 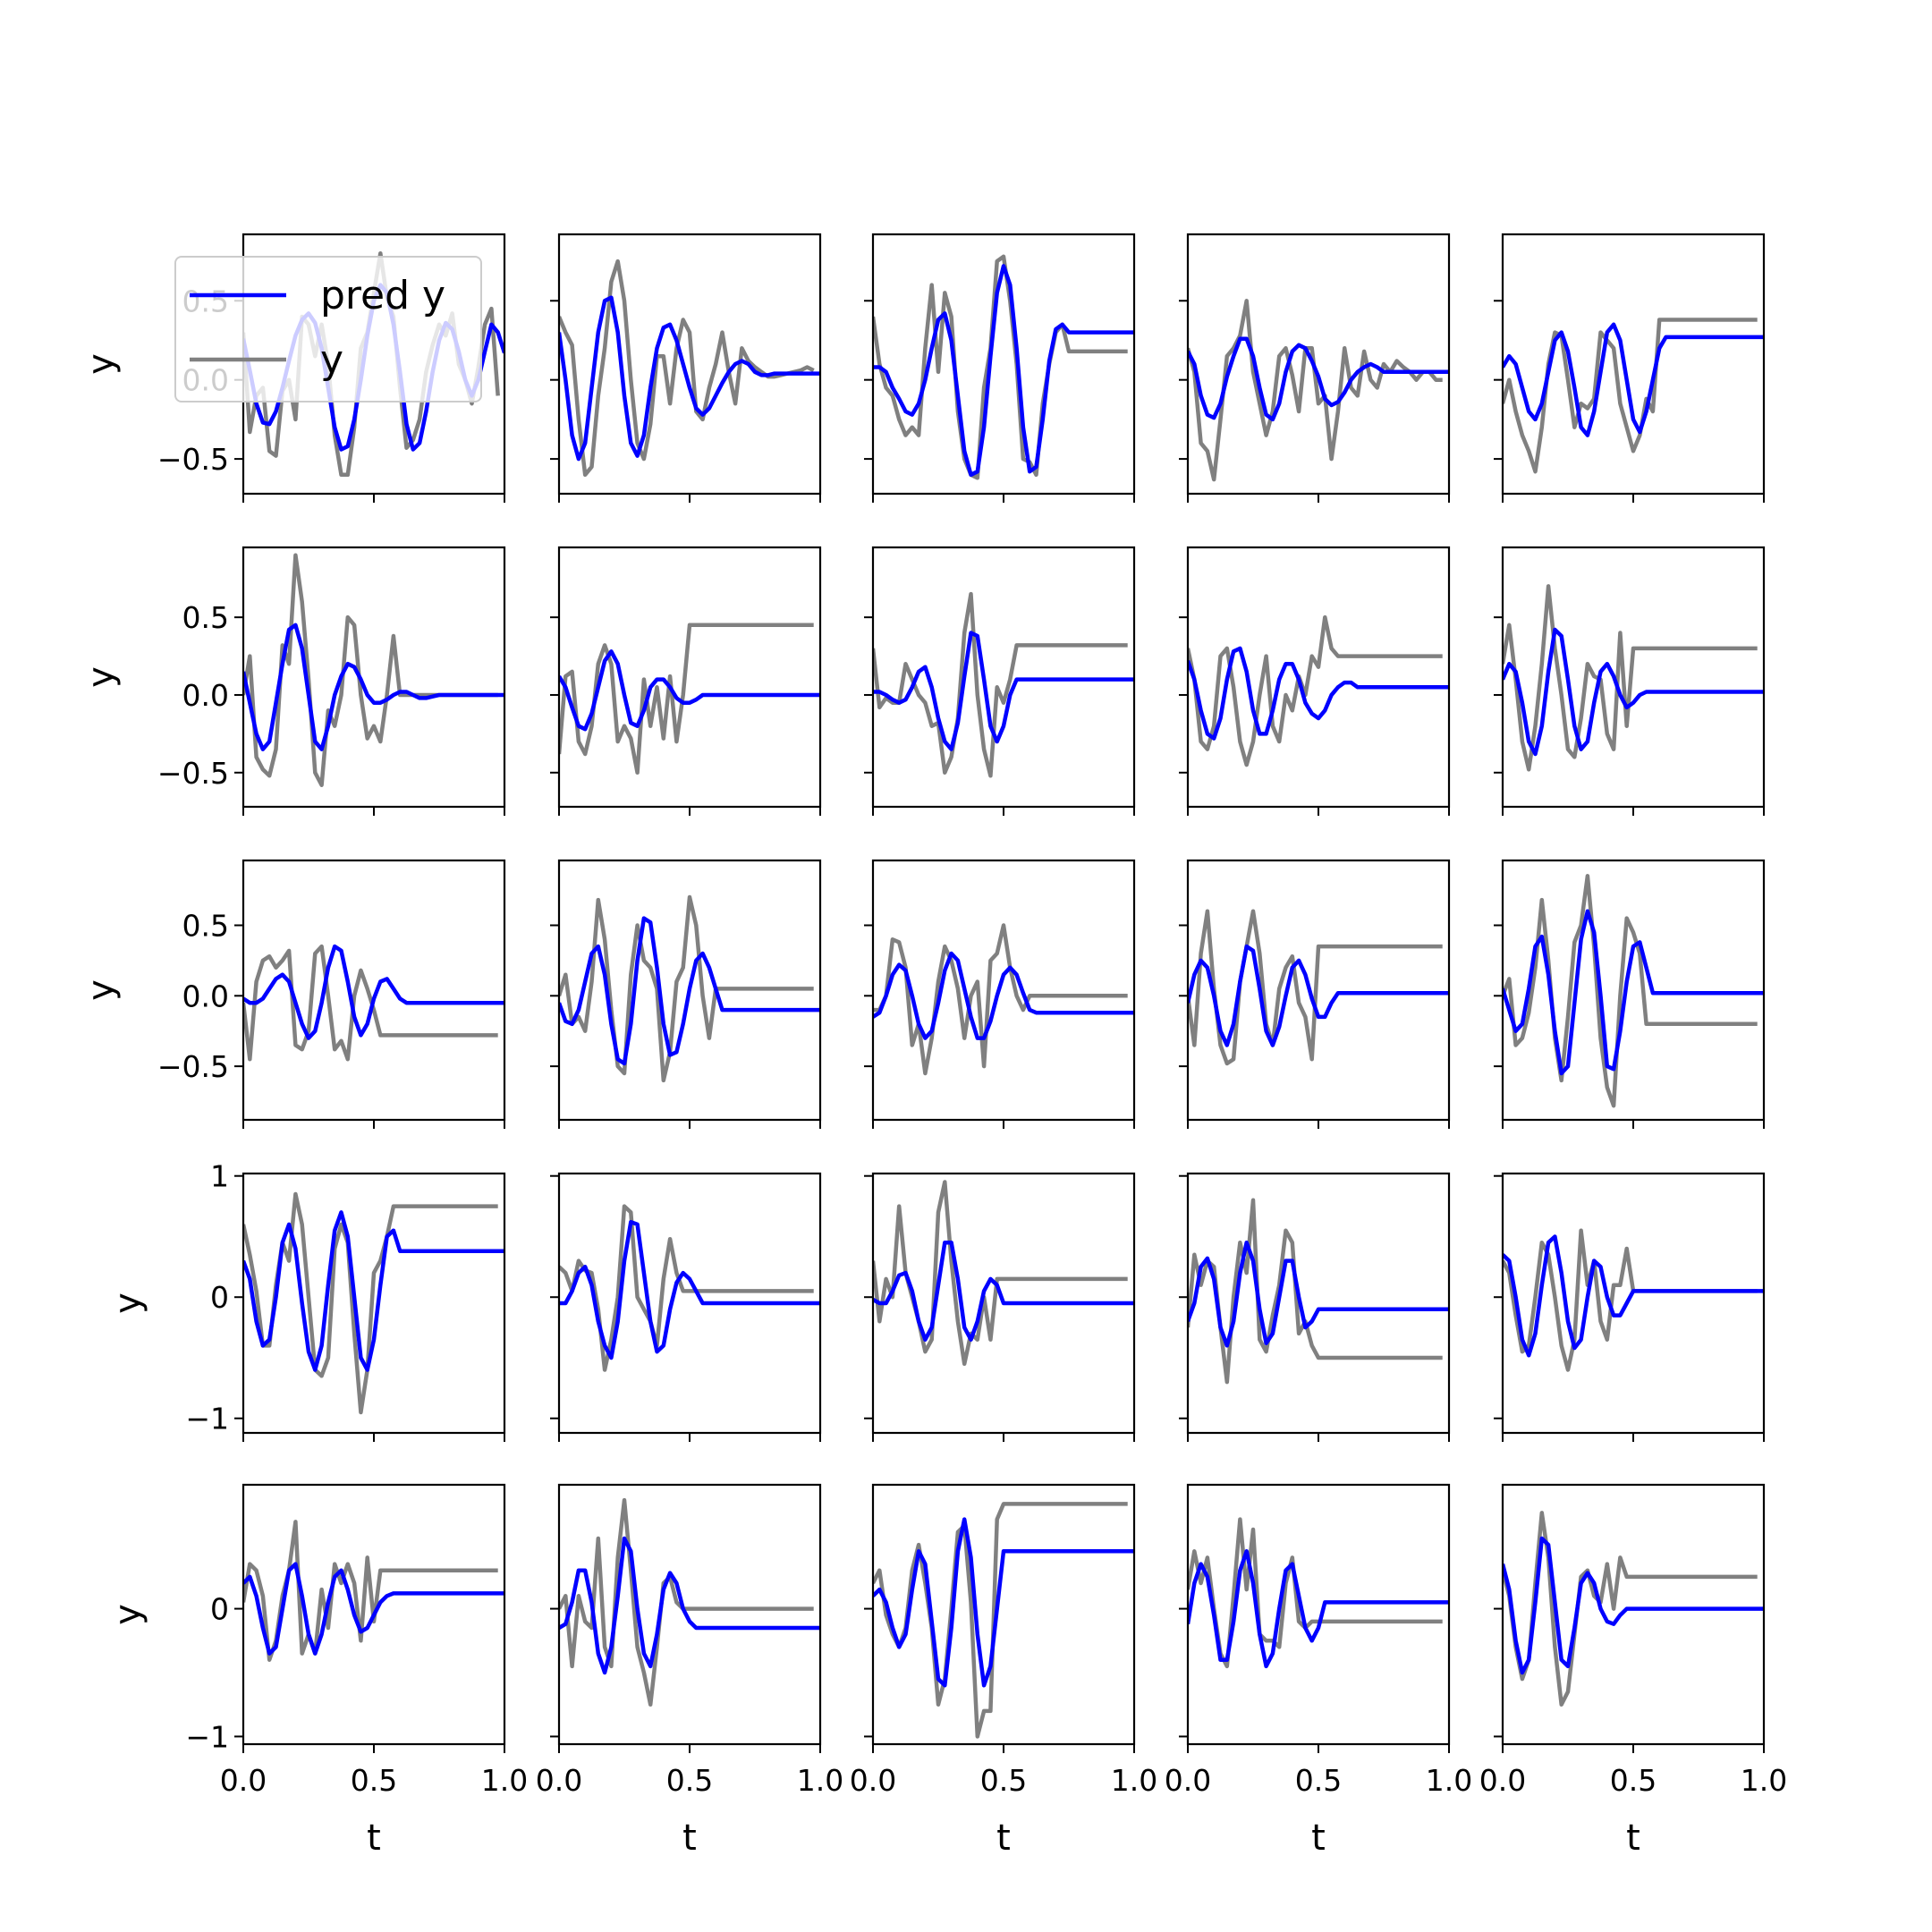 I want to click on subplot-r3-c1, so click(x=686, y=1307).